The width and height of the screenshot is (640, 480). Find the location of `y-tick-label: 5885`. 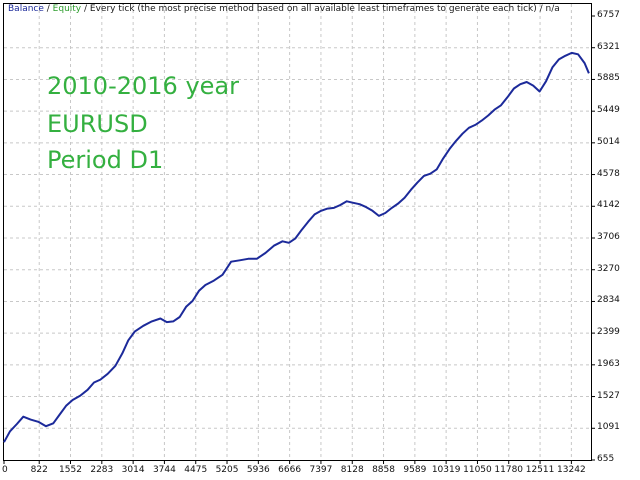

y-tick-label: 5885 is located at coordinates (608, 78).